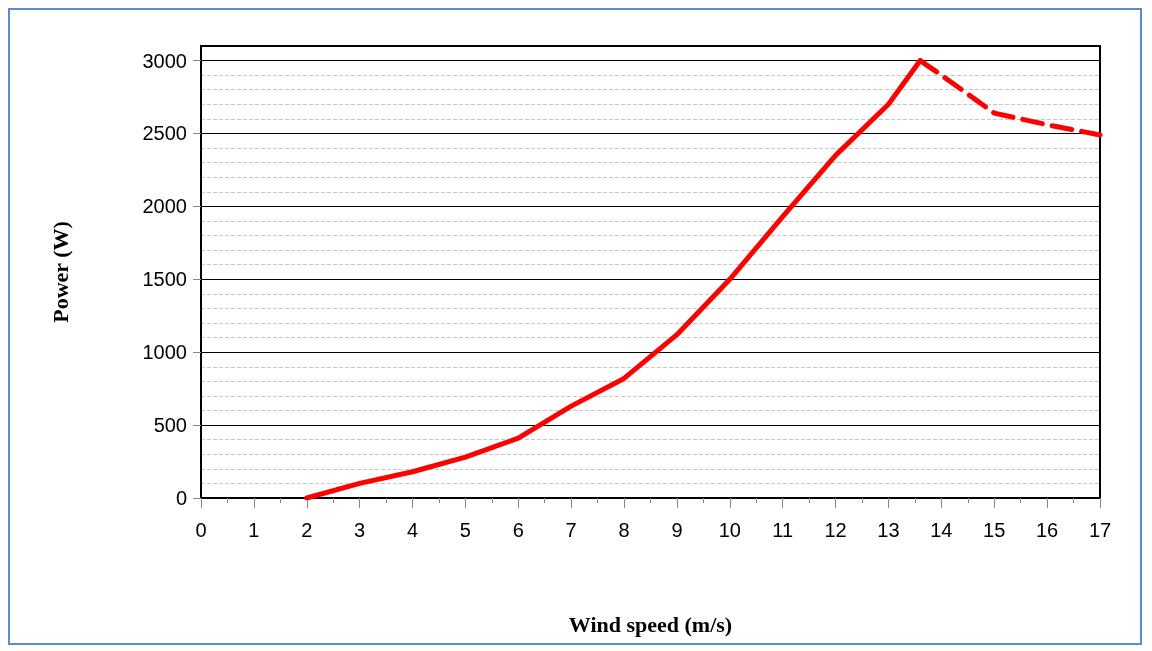 The image size is (1152, 651). Describe the element at coordinates (201, 530) in the screenshot. I see `x-tick-label: 0` at that location.